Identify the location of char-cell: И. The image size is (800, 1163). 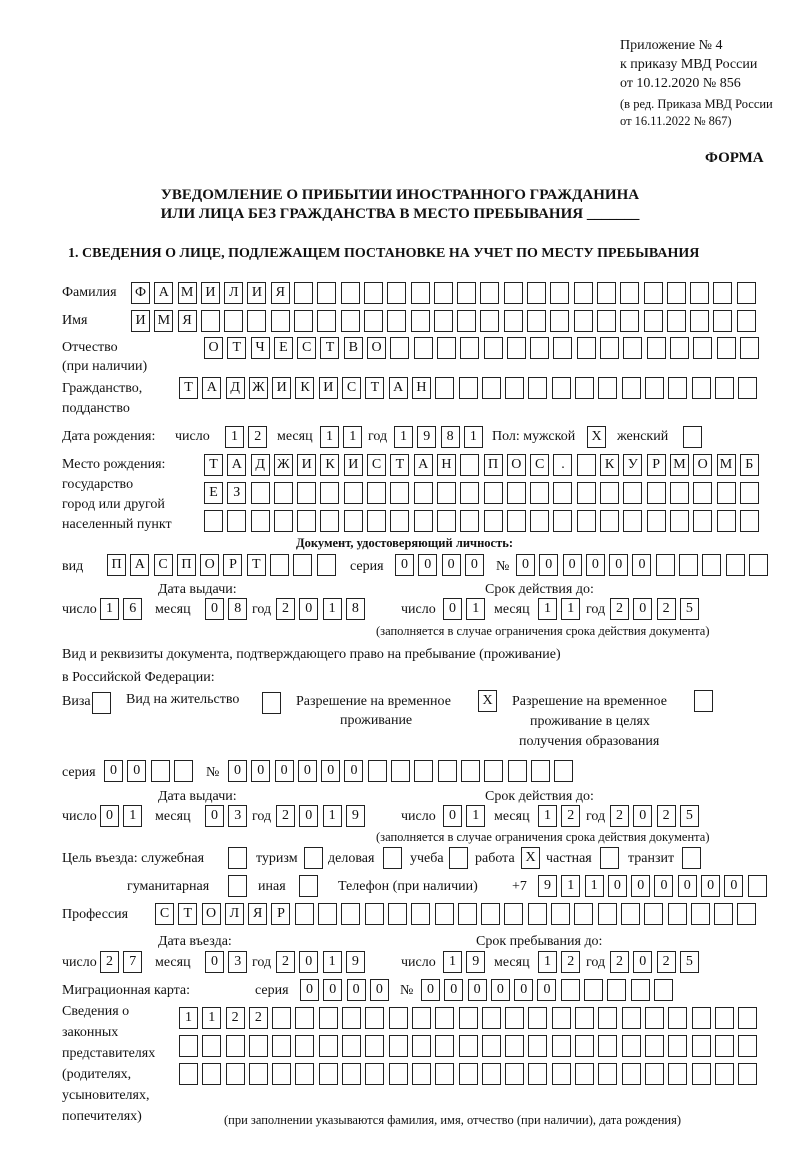
(210, 293).